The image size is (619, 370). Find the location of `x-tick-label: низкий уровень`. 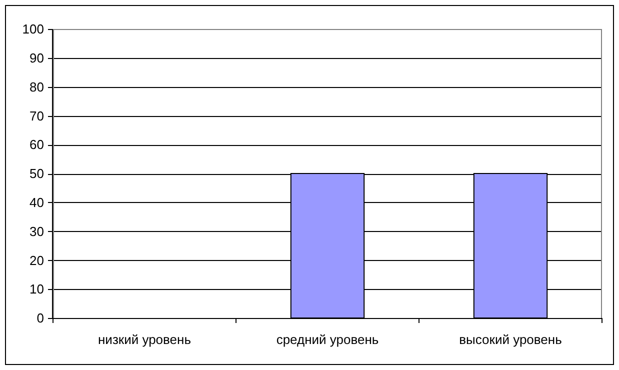

x-tick-label: низкий уровень is located at coordinates (145, 339).